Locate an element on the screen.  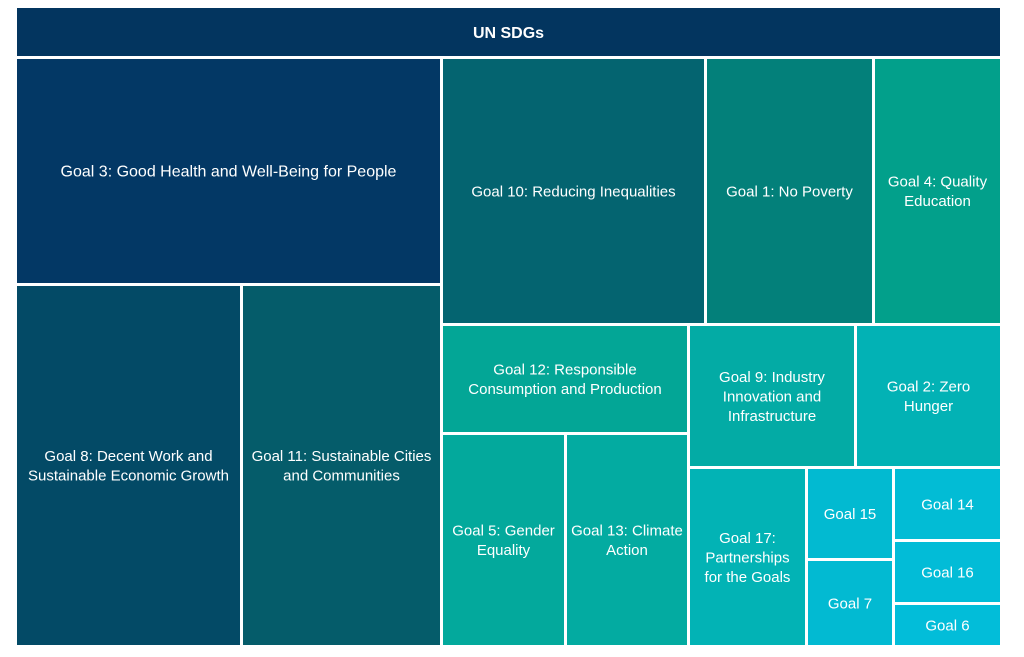
tile-label-goal-14: Goal 14 is located at coordinates (947, 504).